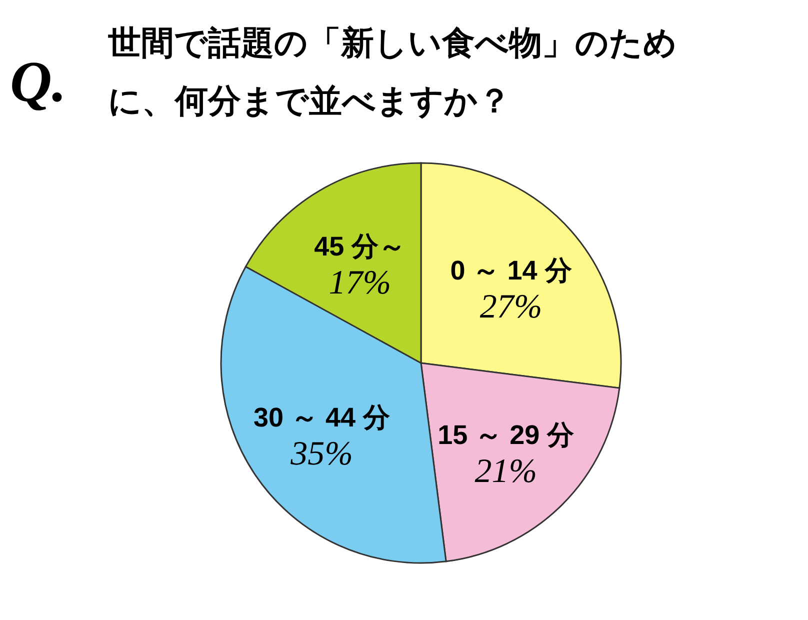  Describe the element at coordinates (511, 271) in the screenshot. I see `slice-label: 0 ～ 14 分` at that location.